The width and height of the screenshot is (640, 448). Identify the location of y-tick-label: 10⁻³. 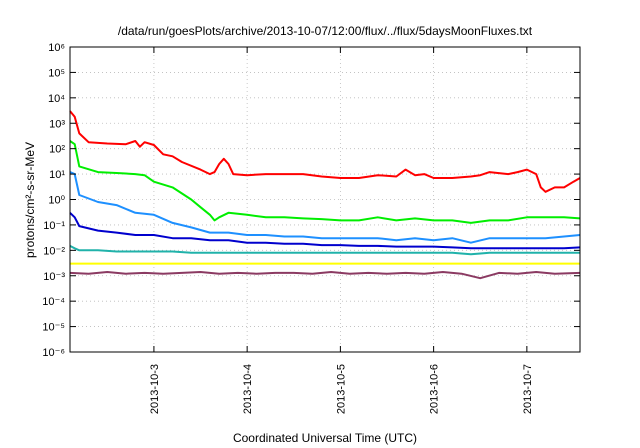
(54, 277).